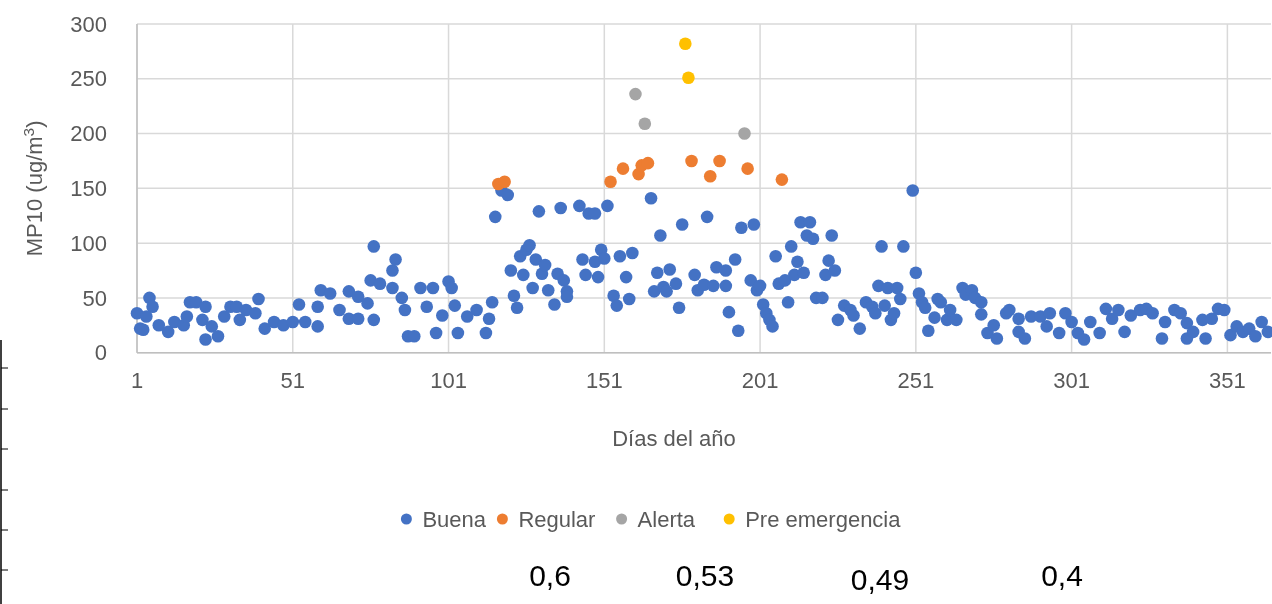  Describe the element at coordinates (88, 134) in the screenshot. I see `y-tick-label: 200` at that location.